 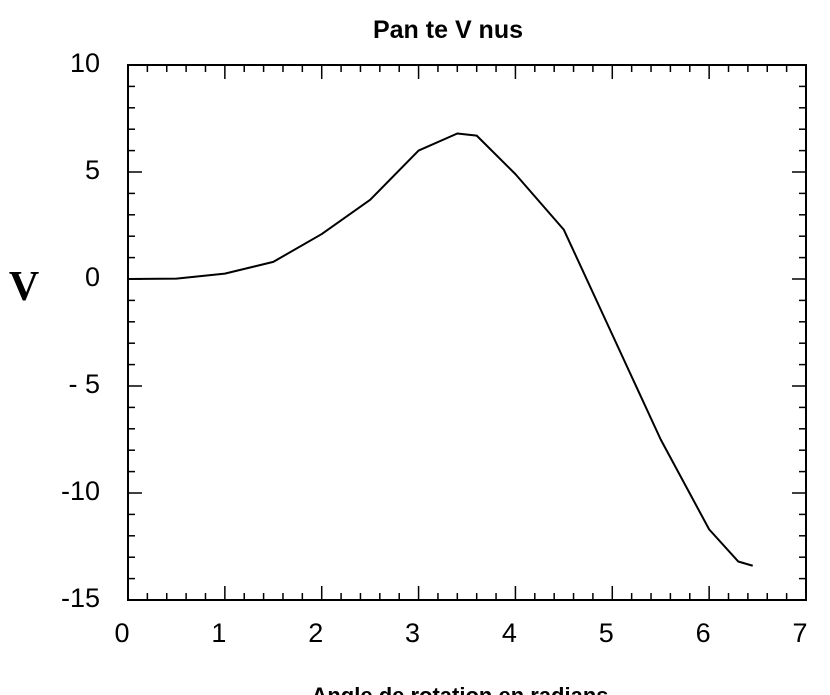 What do you see at coordinates (606, 633) in the screenshot?
I see `x-tick-label: 5` at bounding box center [606, 633].